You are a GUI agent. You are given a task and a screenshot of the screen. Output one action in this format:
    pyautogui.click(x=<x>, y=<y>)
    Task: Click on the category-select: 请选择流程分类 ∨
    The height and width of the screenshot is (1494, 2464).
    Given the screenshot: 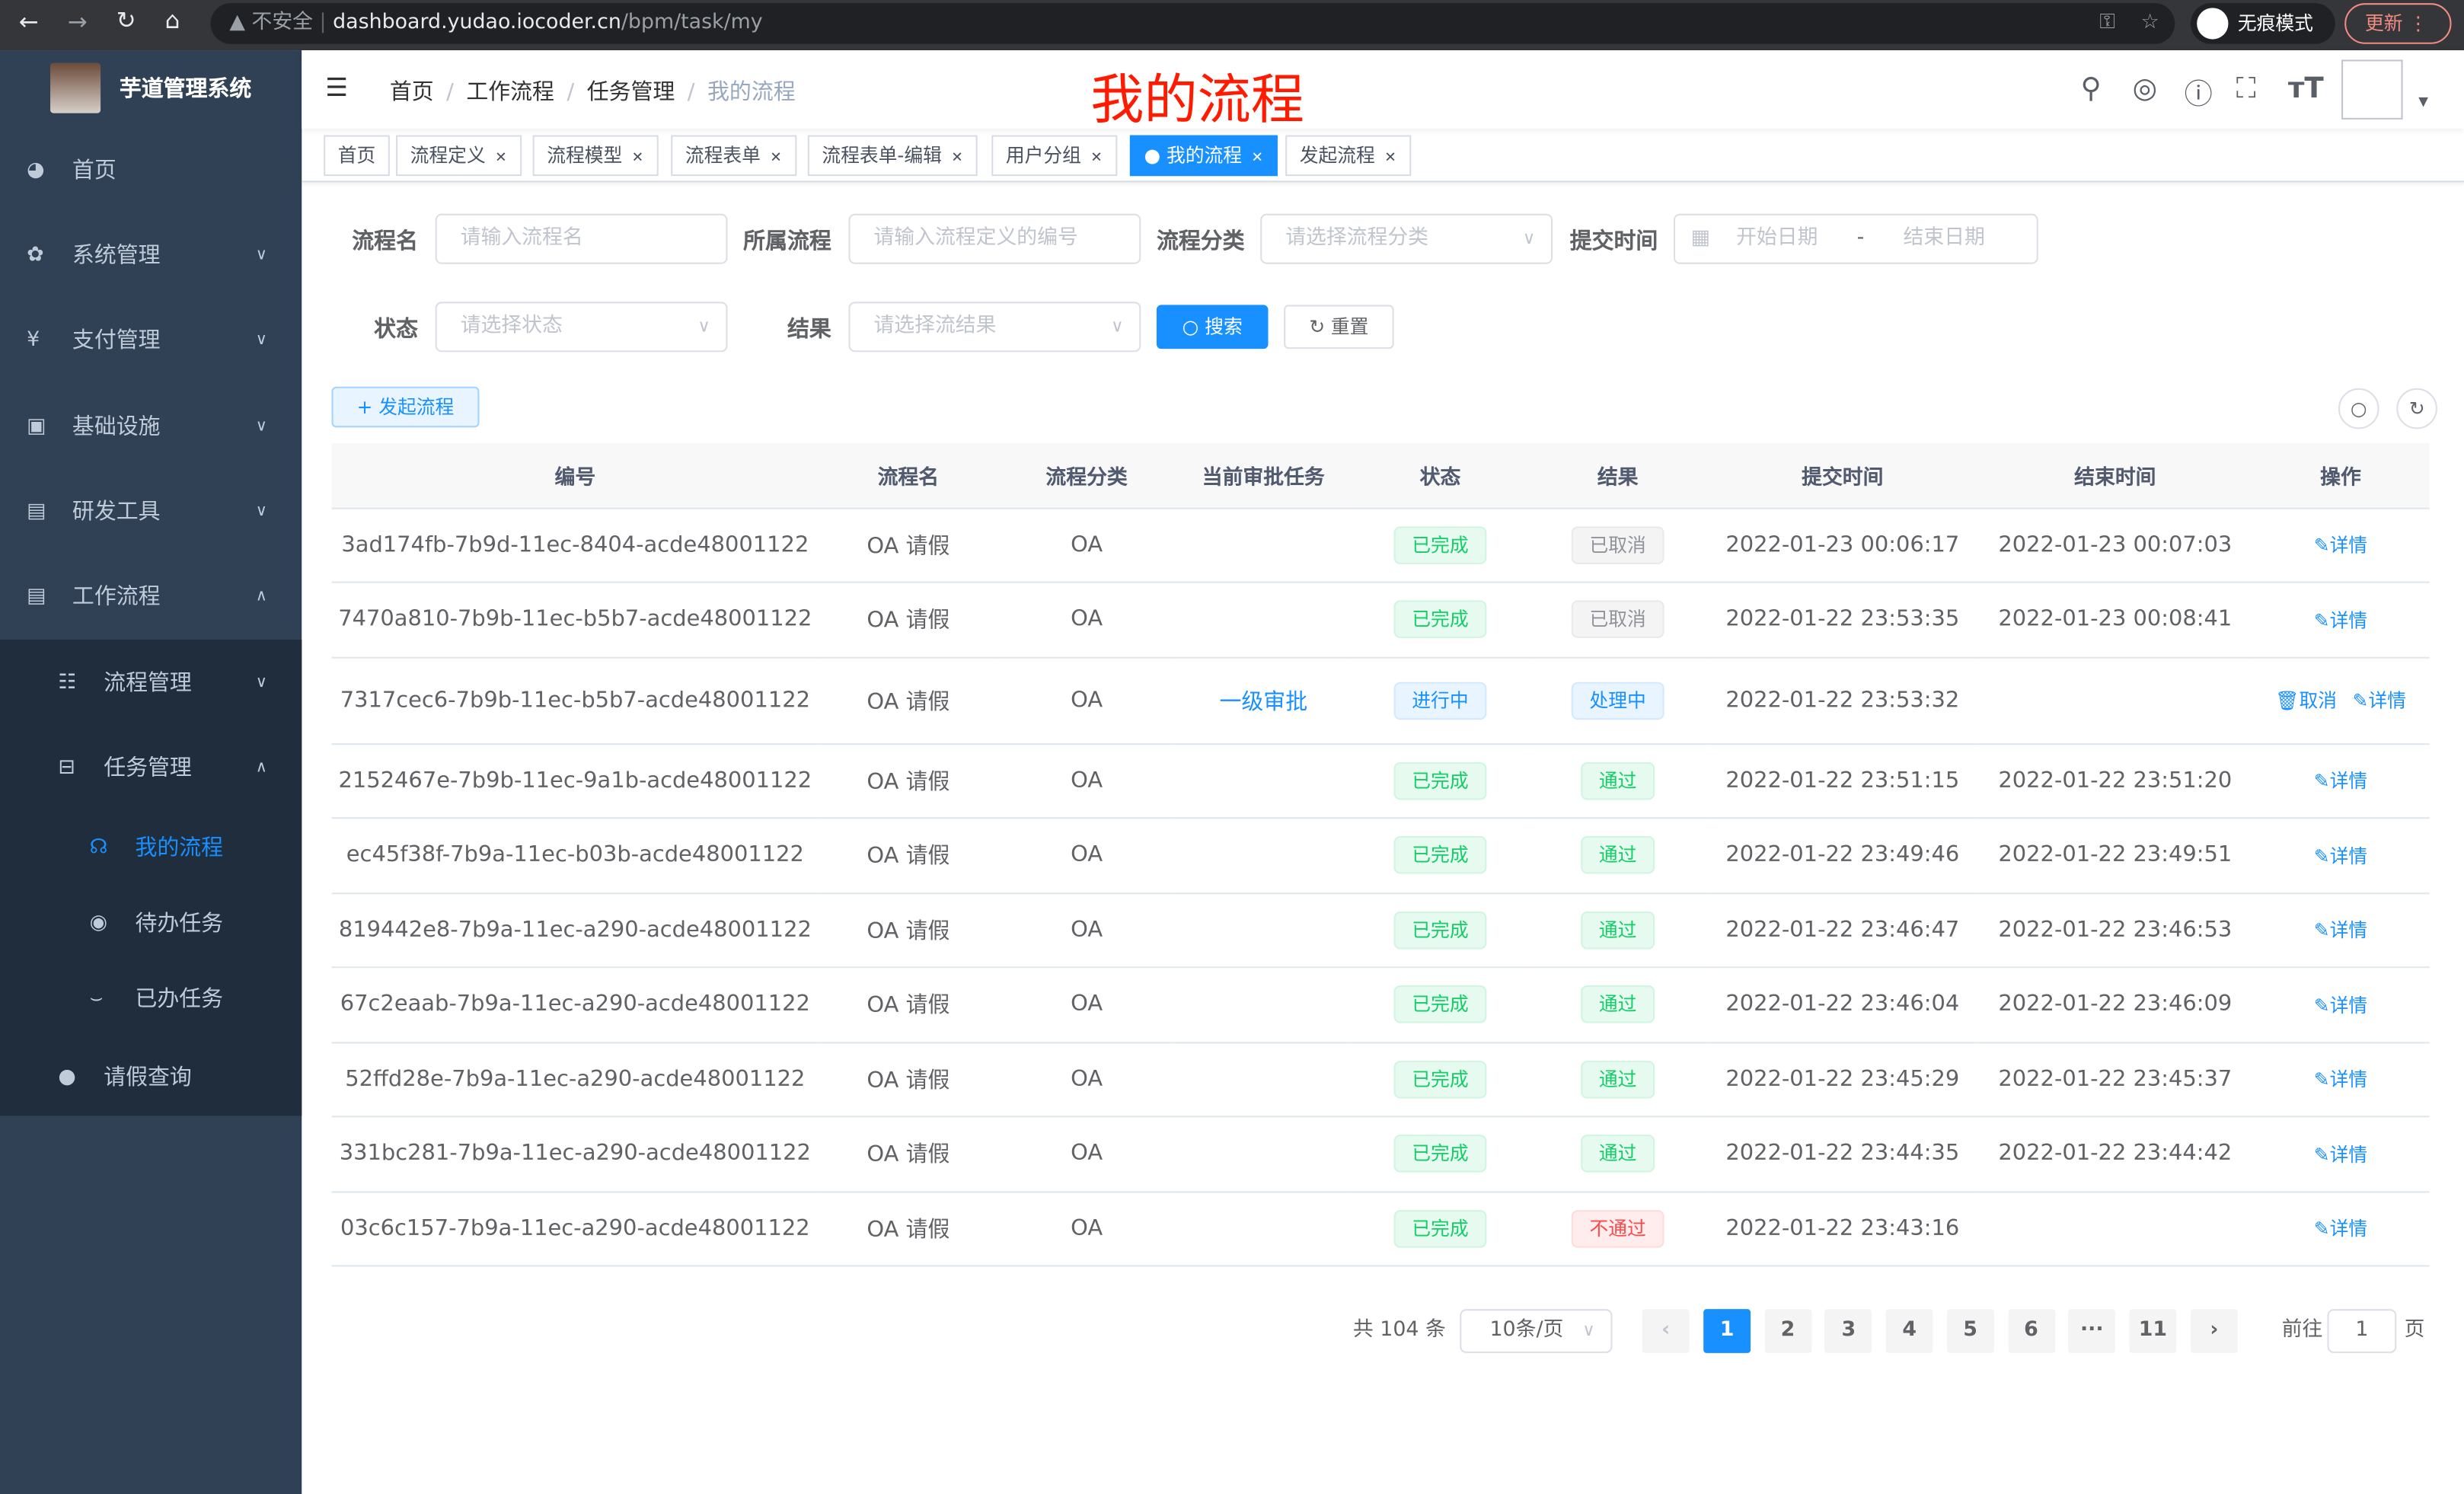 What is the action you would take?
    pyautogui.click(x=1406, y=238)
    